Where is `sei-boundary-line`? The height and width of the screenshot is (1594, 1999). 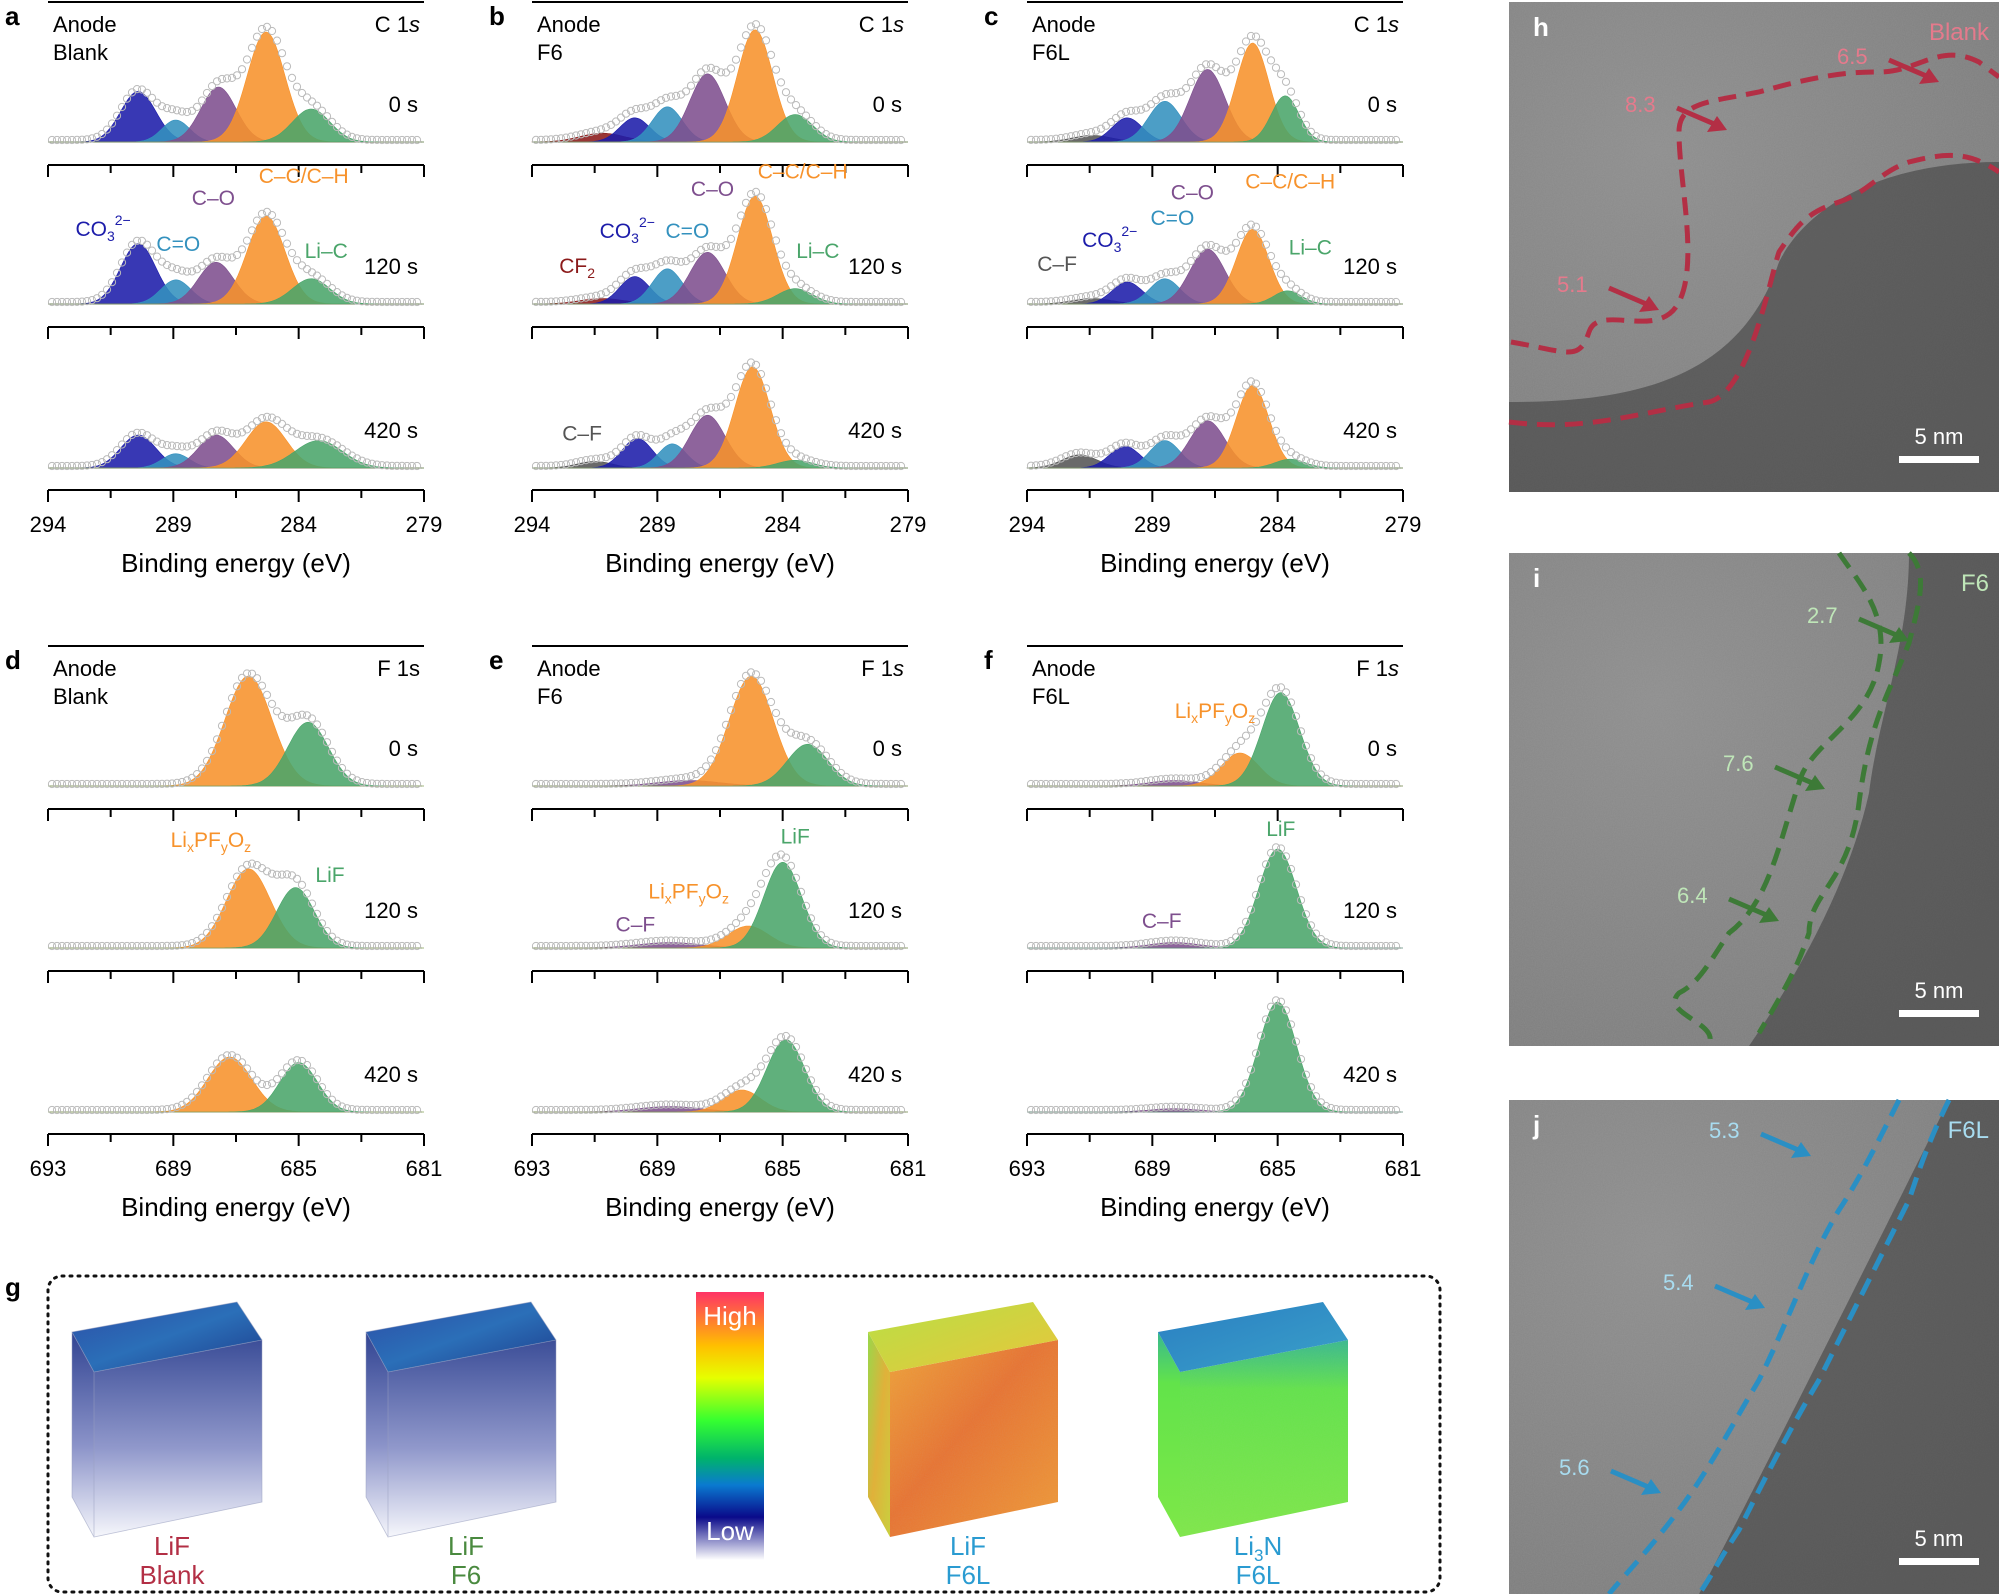 sei-boundary-line is located at coordinates (1778, 798).